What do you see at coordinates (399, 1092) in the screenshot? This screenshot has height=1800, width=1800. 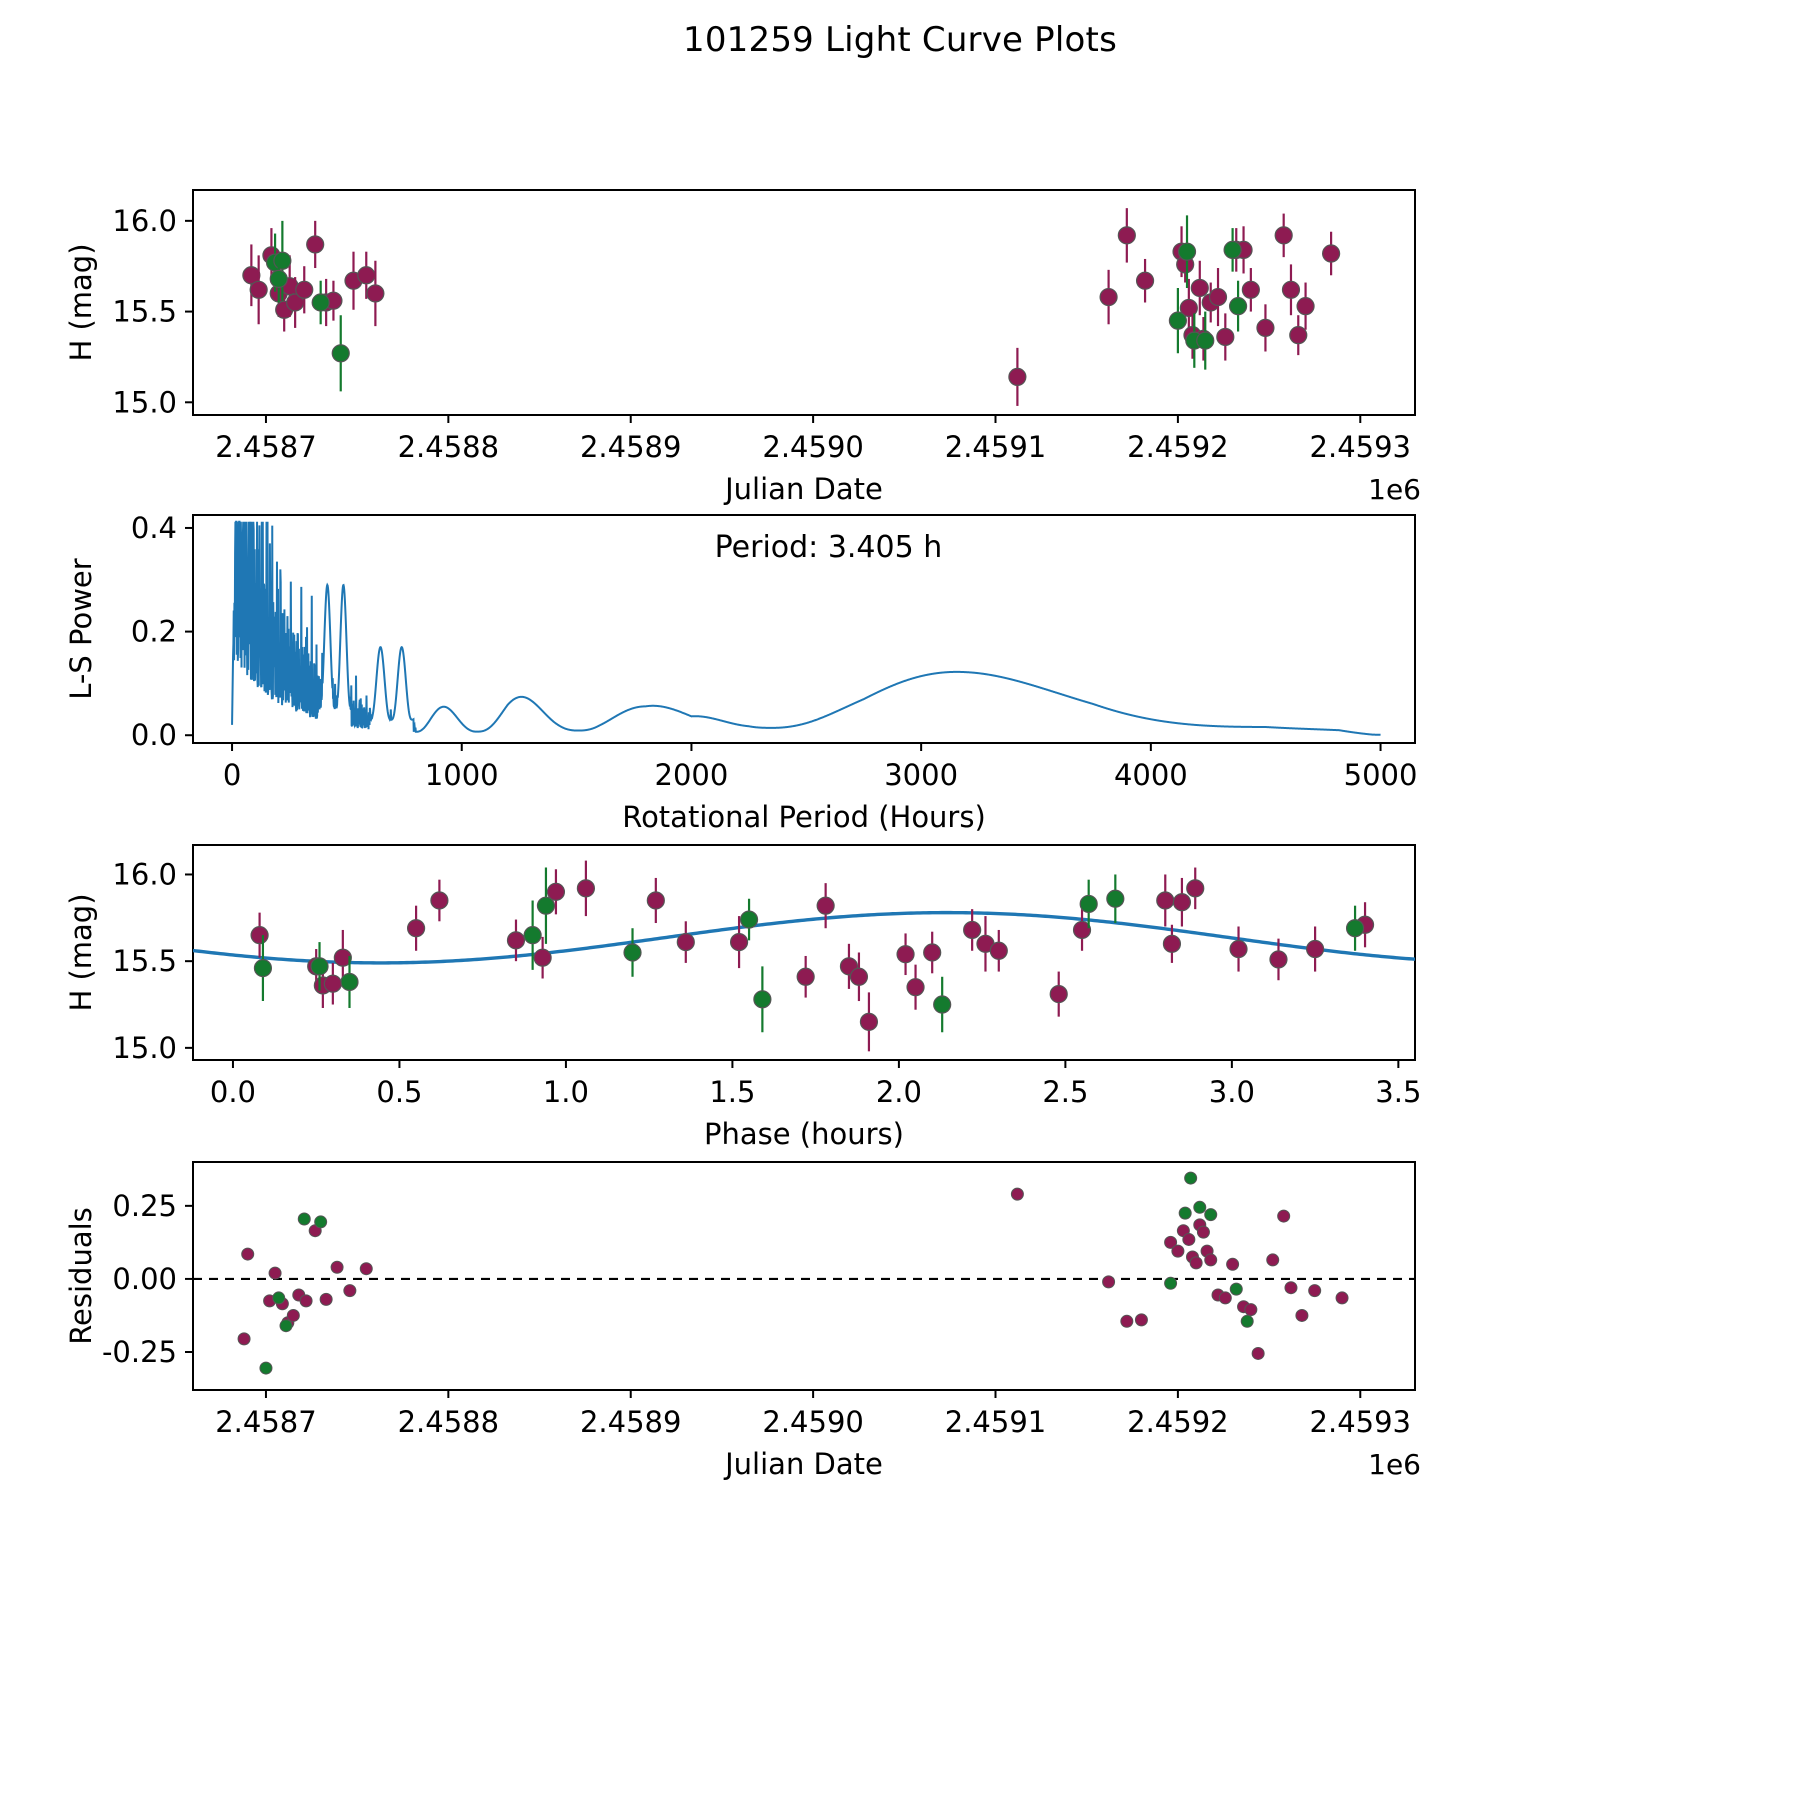 I see `x-tick-label: 0.5` at bounding box center [399, 1092].